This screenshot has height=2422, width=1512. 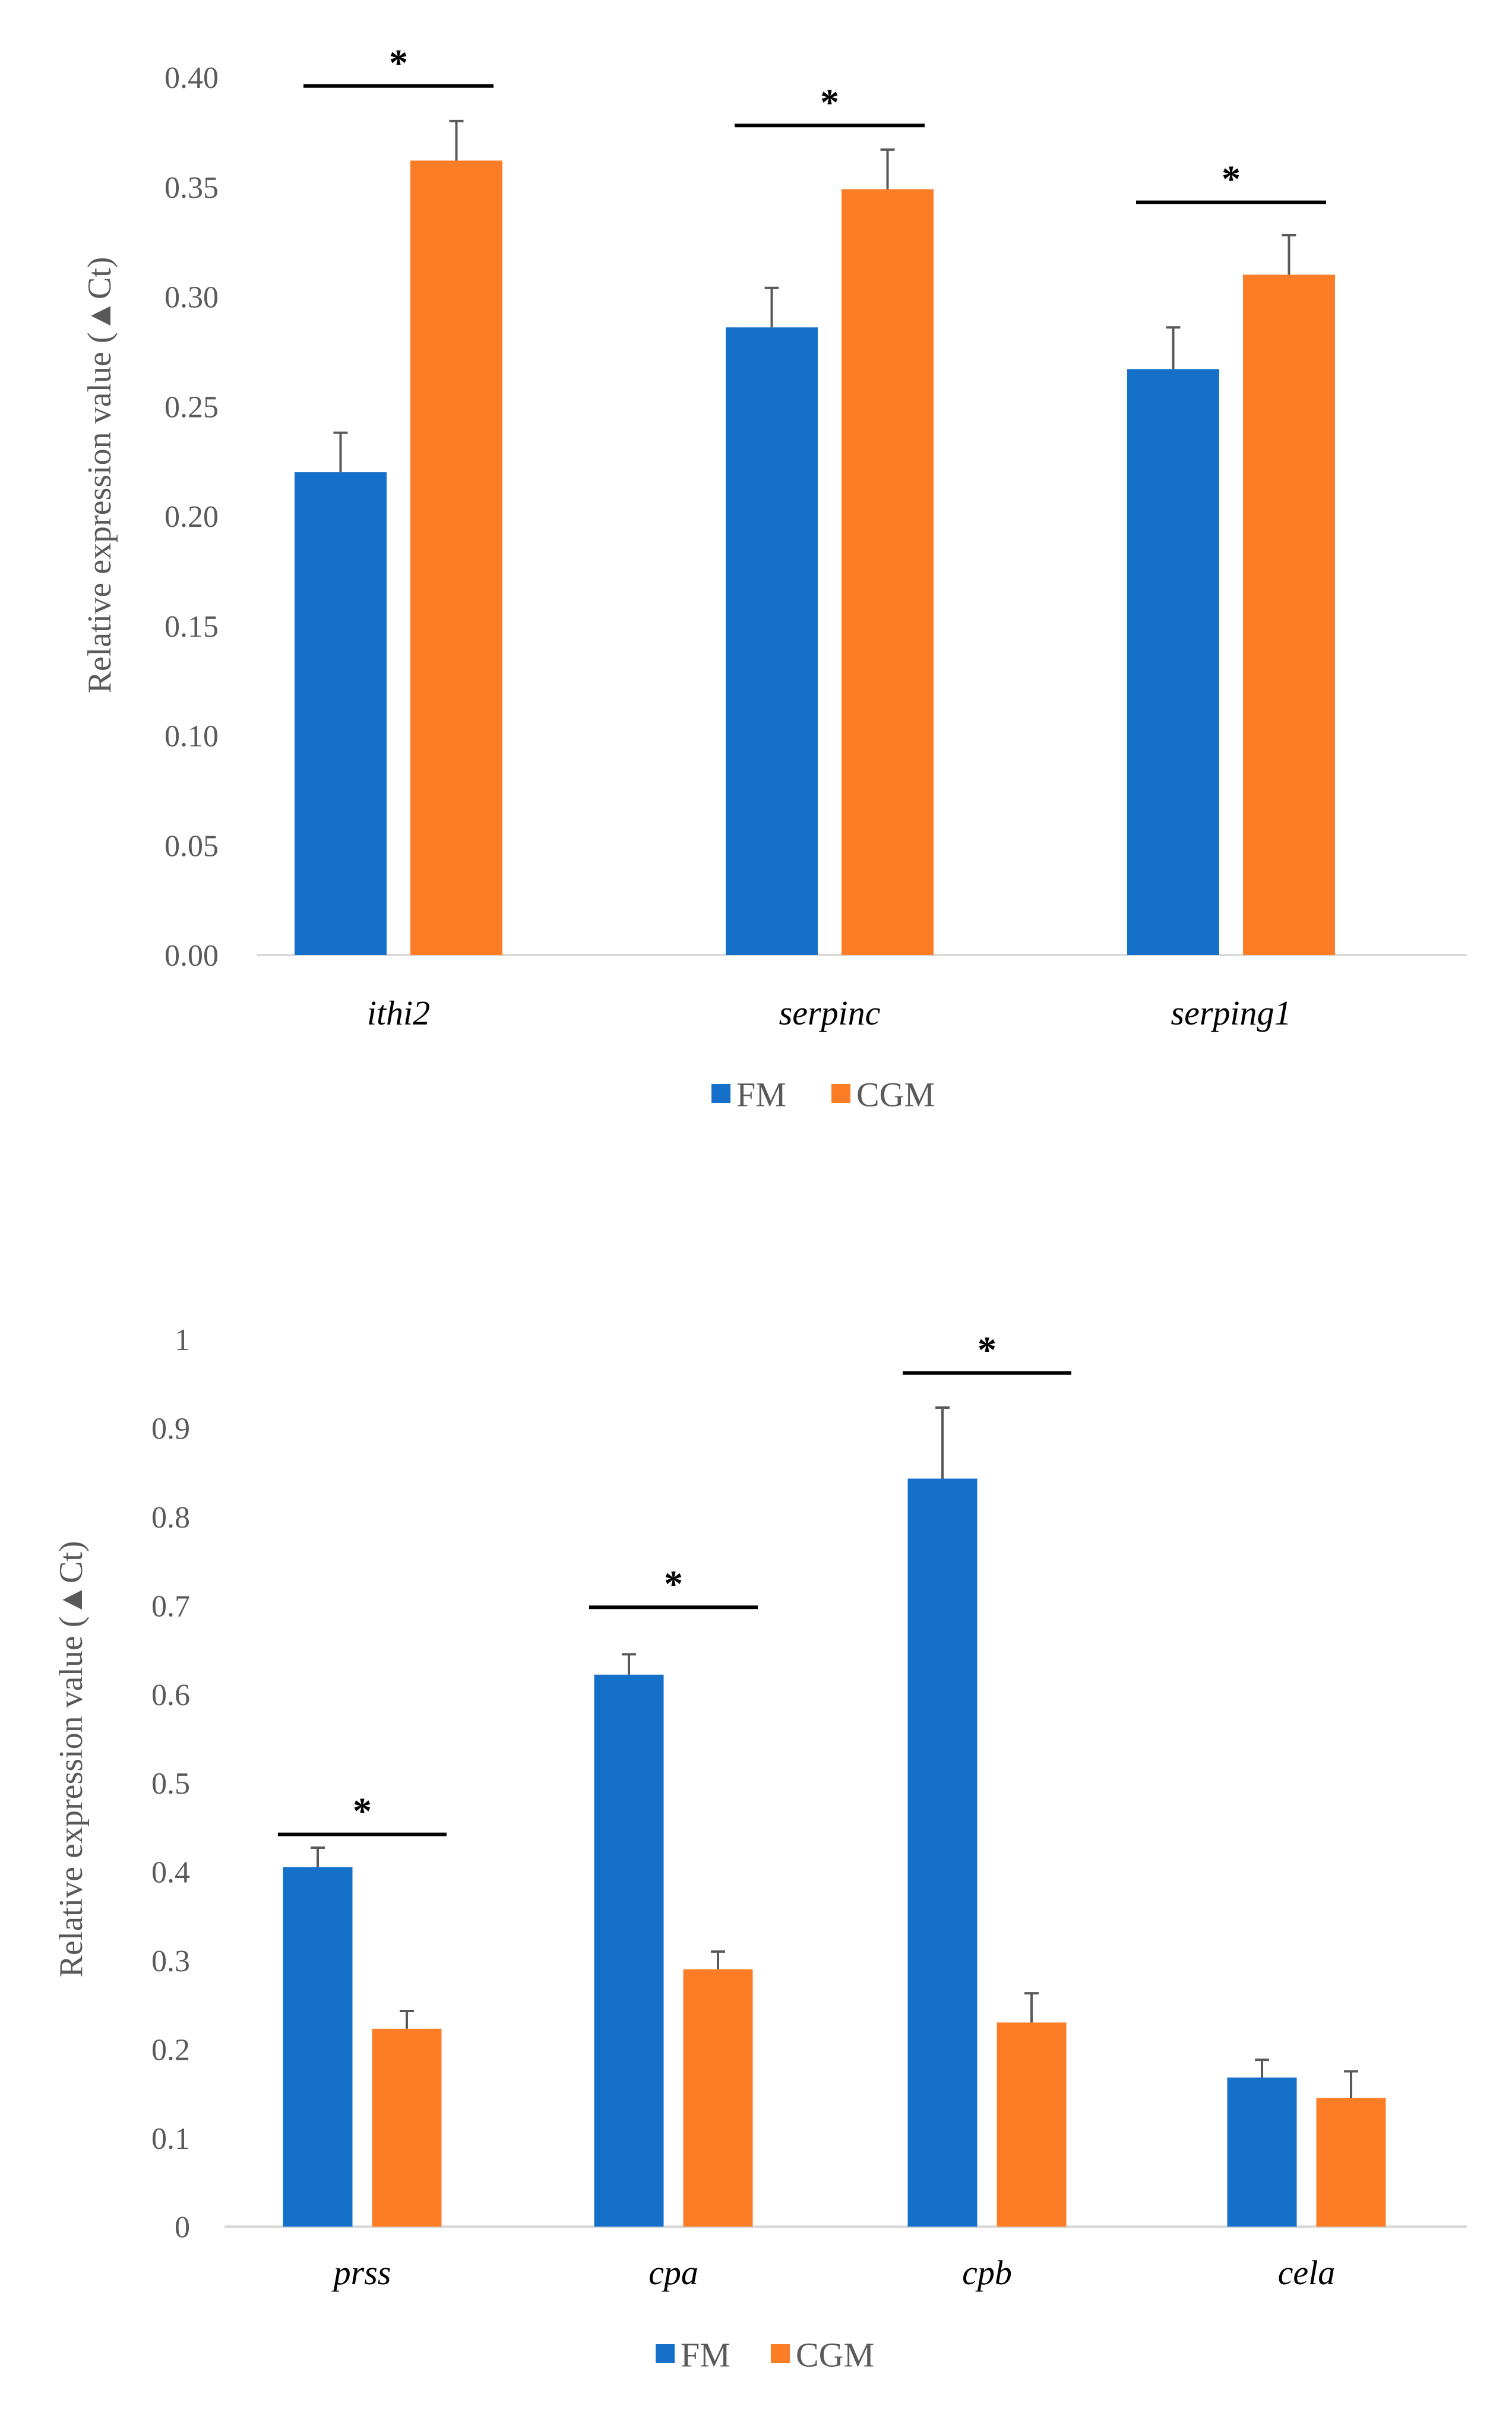 I want to click on bar-cgm-prss, so click(x=407, y=2127).